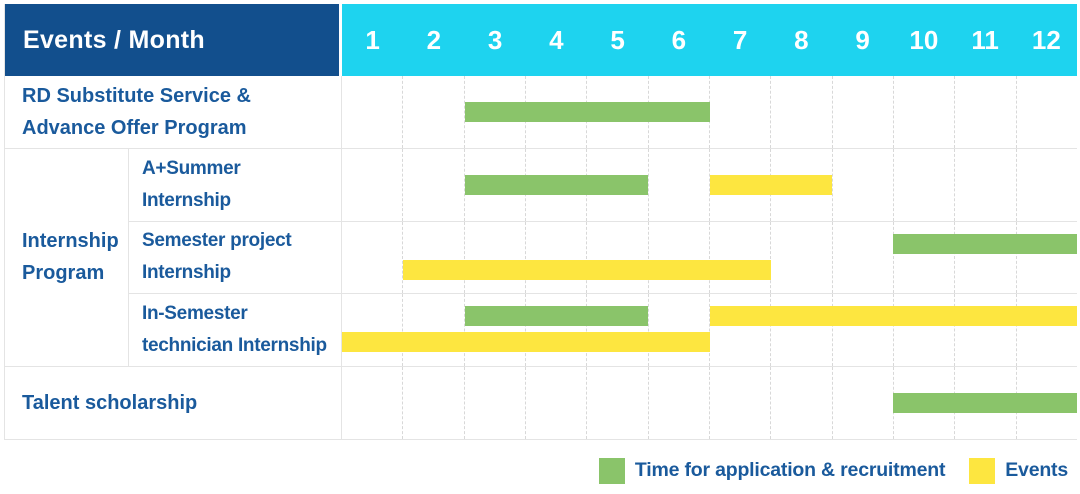 Image resolution: width=1080 pixels, height=494 pixels. What do you see at coordinates (679, 39) in the screenshot?
I see `month-header-cell: 6` at bounding box center [679, 39].